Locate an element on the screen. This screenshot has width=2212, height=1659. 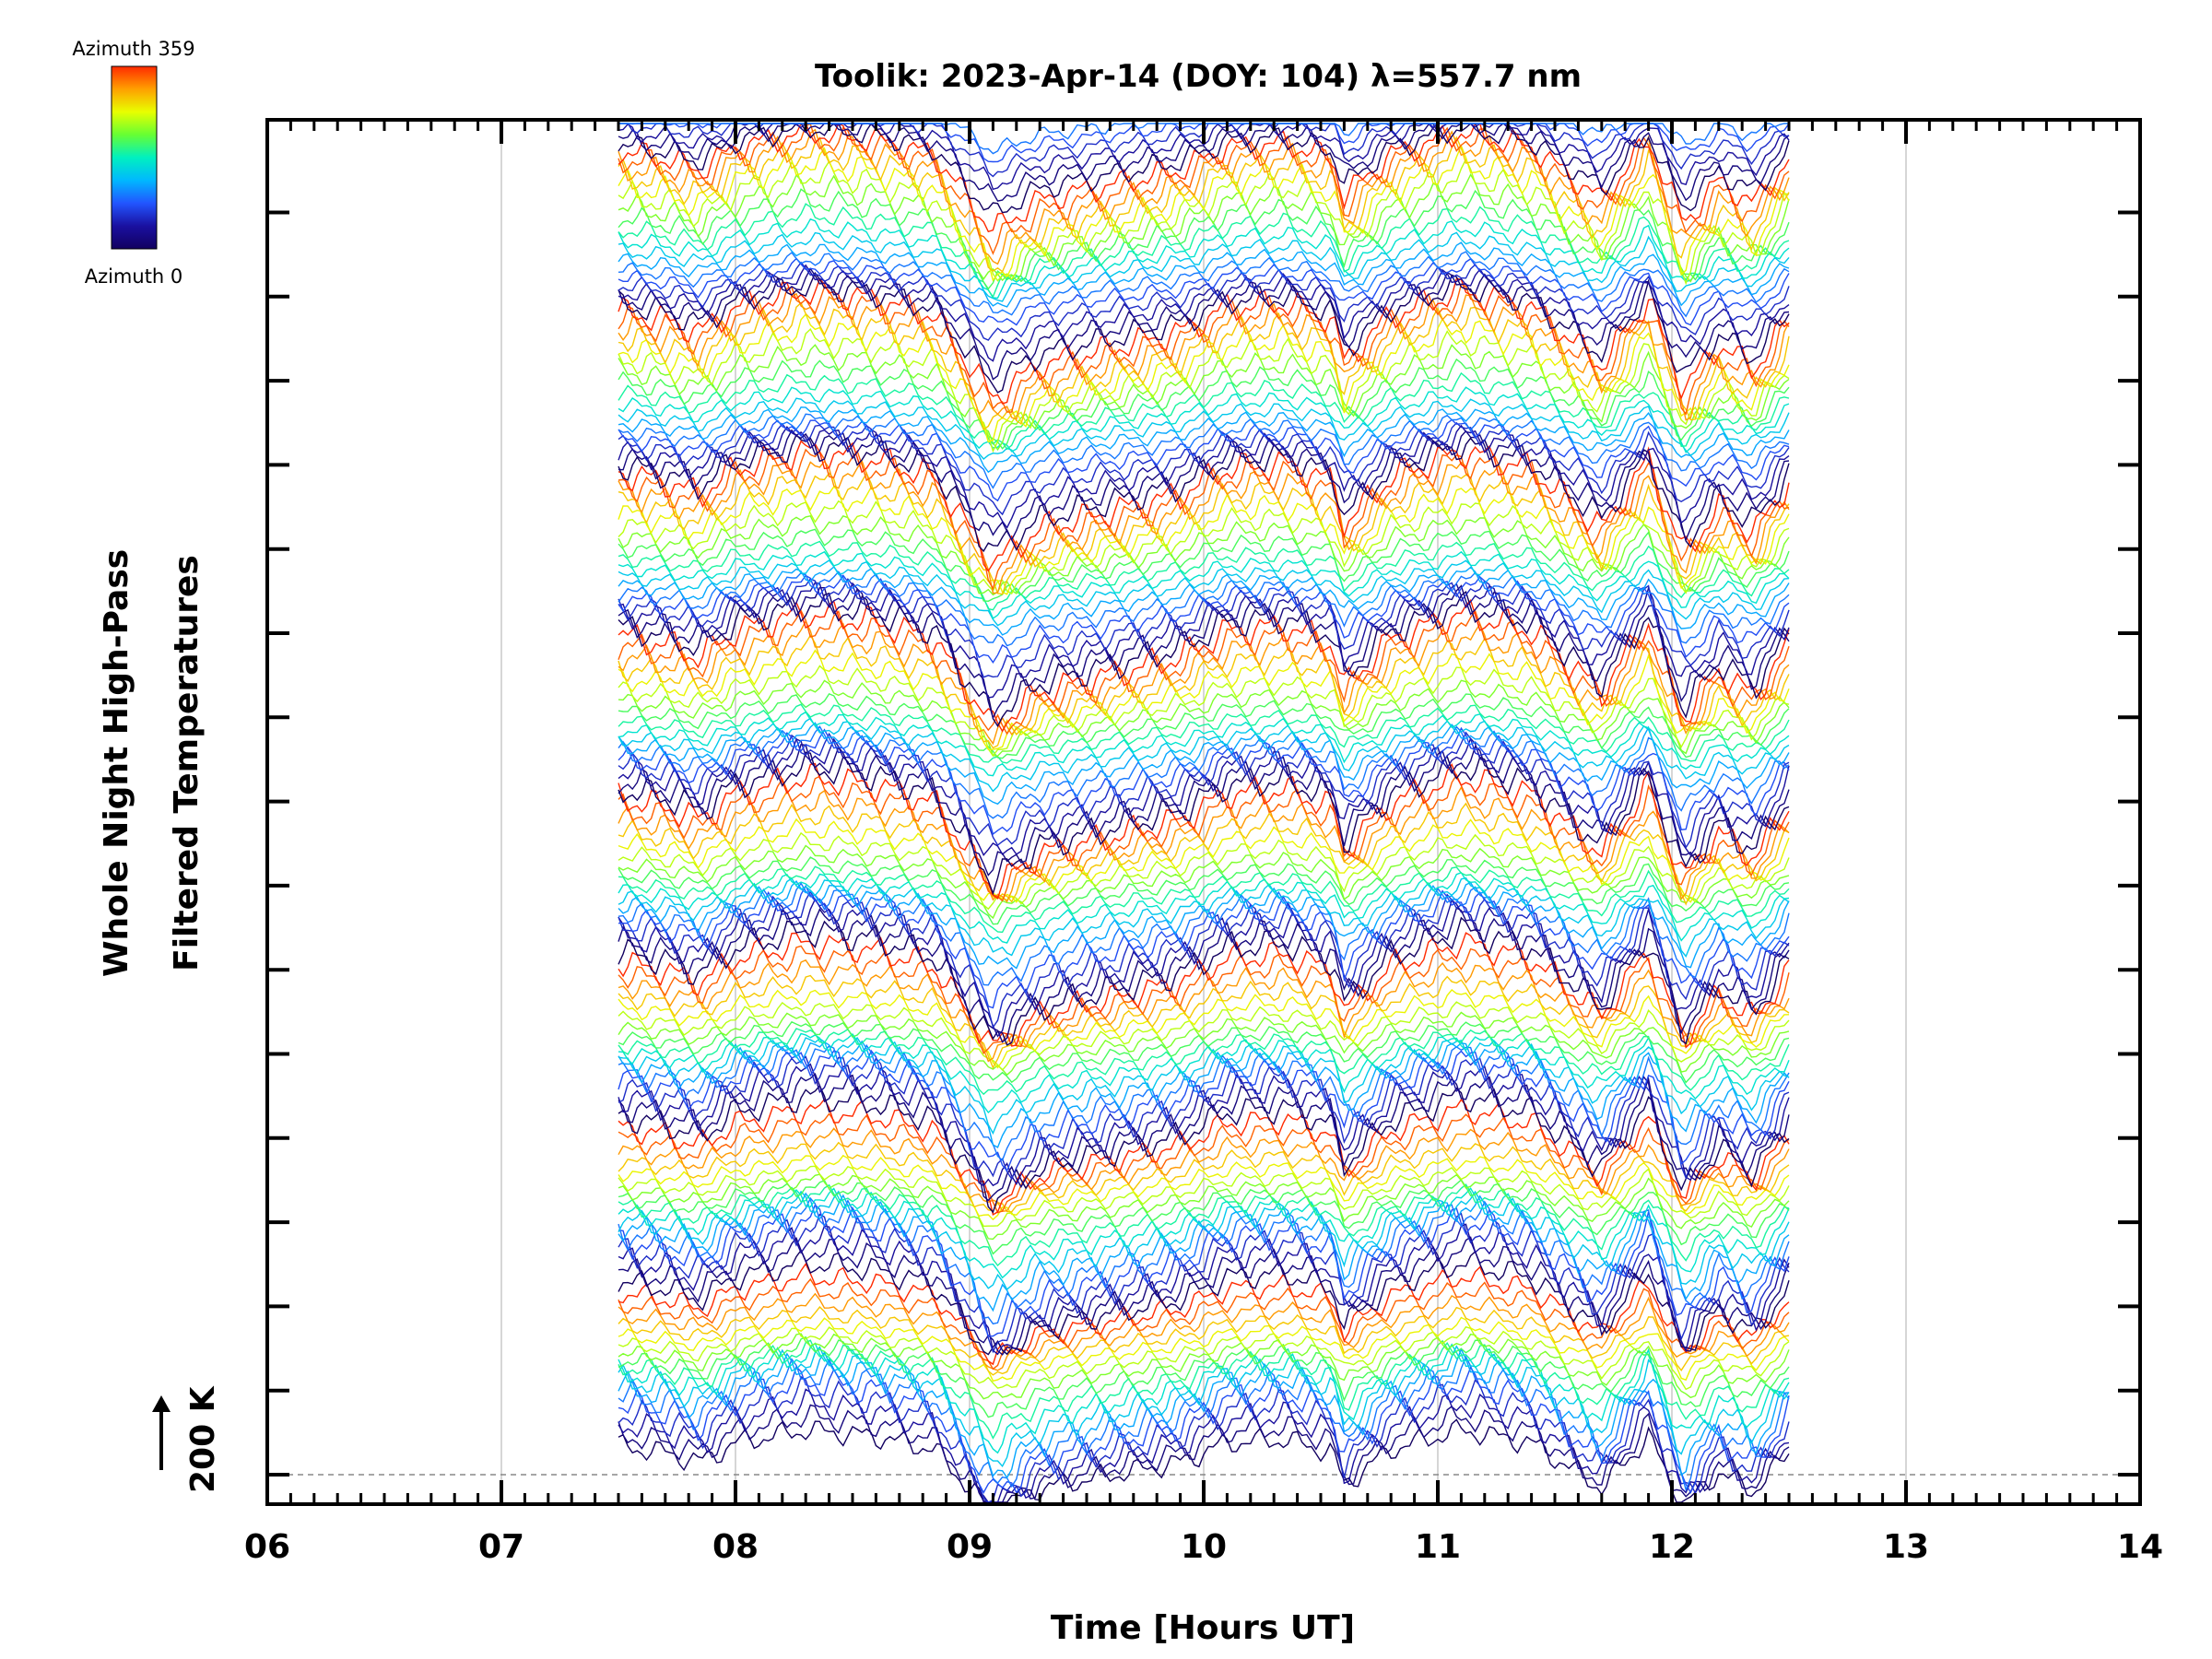
y-axis-label-line2: Filtered Temperatures is located at coordinates (187, 763).